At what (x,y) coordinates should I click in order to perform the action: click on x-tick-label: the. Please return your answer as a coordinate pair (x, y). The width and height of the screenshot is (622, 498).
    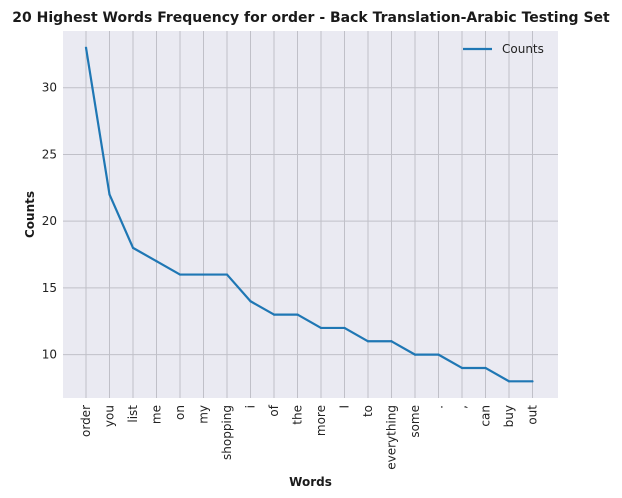
    Looking at the image, I should click on (298, 415).